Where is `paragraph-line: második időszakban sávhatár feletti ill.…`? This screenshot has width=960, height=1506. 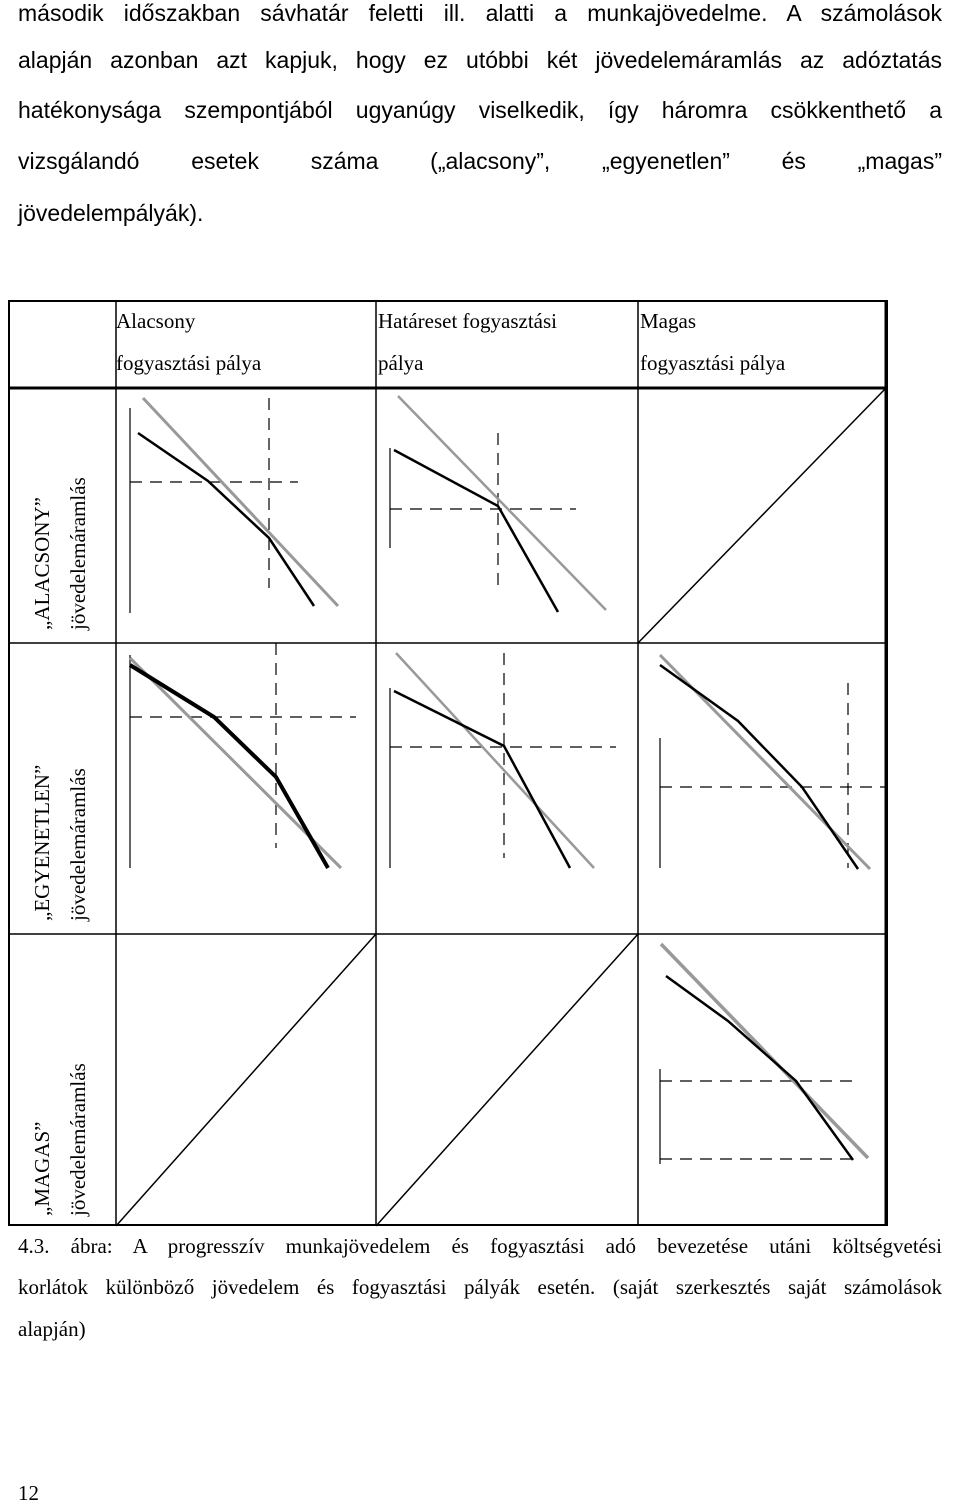
paragraph-line: második időszakban sávhatár feletti ill.… is located at coordinates (480, 13).